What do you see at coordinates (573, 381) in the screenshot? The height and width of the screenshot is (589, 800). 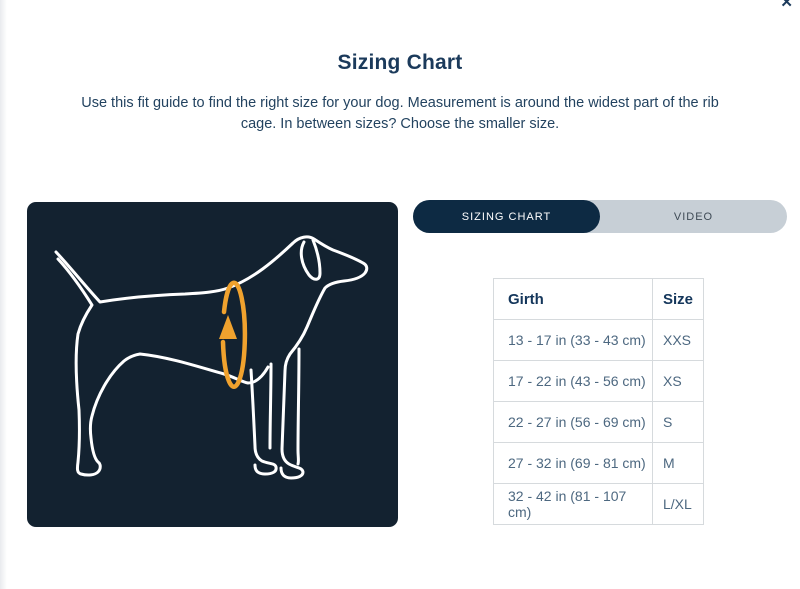 I see `girth-cell: 17 - 22 in (43 - 56 cm)` at bounding box center [573, 381].